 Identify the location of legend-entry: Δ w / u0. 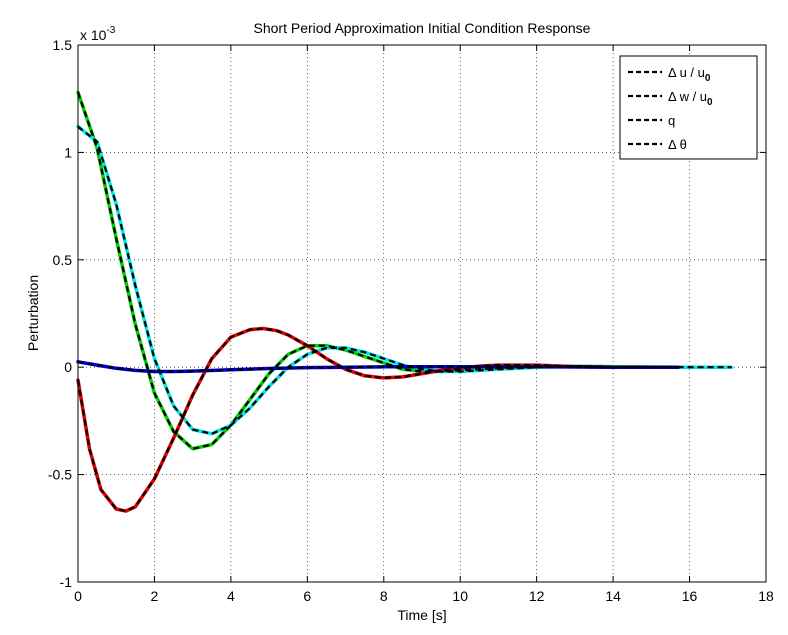
(690, 98).